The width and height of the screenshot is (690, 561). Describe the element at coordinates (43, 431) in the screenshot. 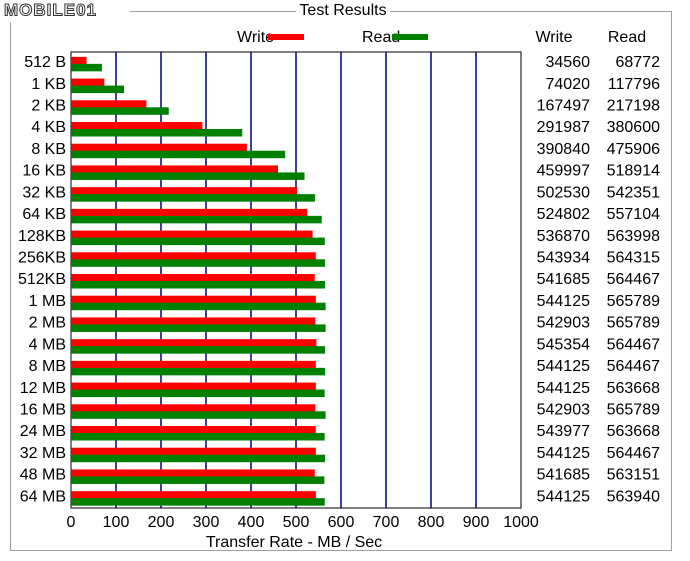

I see `y-tick-label: 24 MB` at that location.